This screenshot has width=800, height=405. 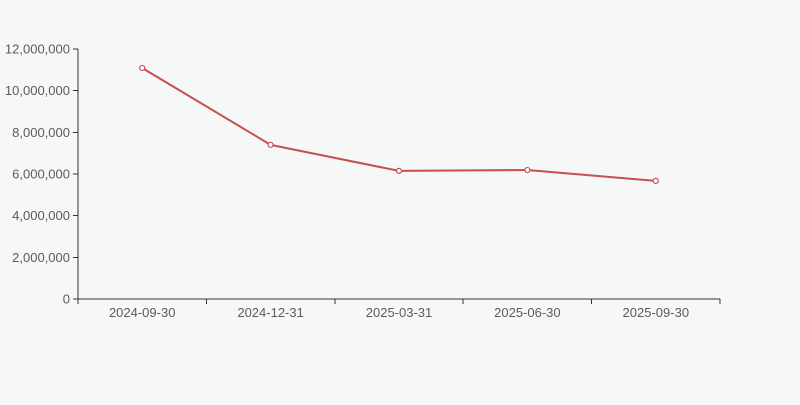 What do you see at coordinates (527, 312) in the screenshot?
I see `x-axis-tick-label: 2025-06-30` at bounding box center [527, 312].